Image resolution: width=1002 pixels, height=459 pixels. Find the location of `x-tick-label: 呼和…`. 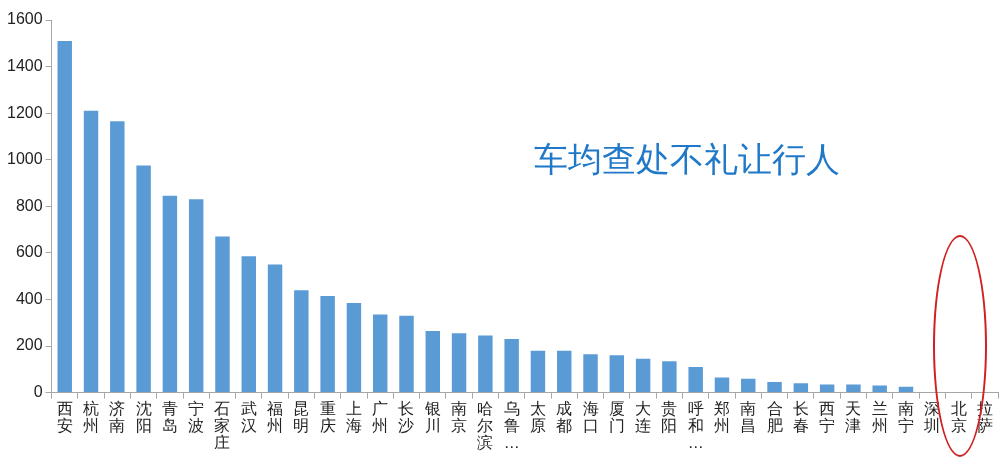

x-tick-label: 呼和… is located at coordinates (695, 426).